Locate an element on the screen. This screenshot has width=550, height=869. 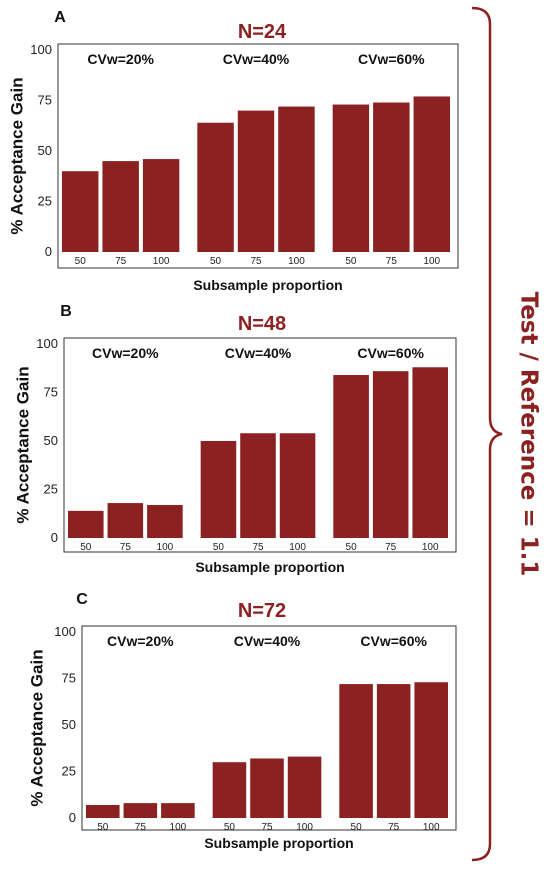
right-brace is located at coordinates (487, 434).